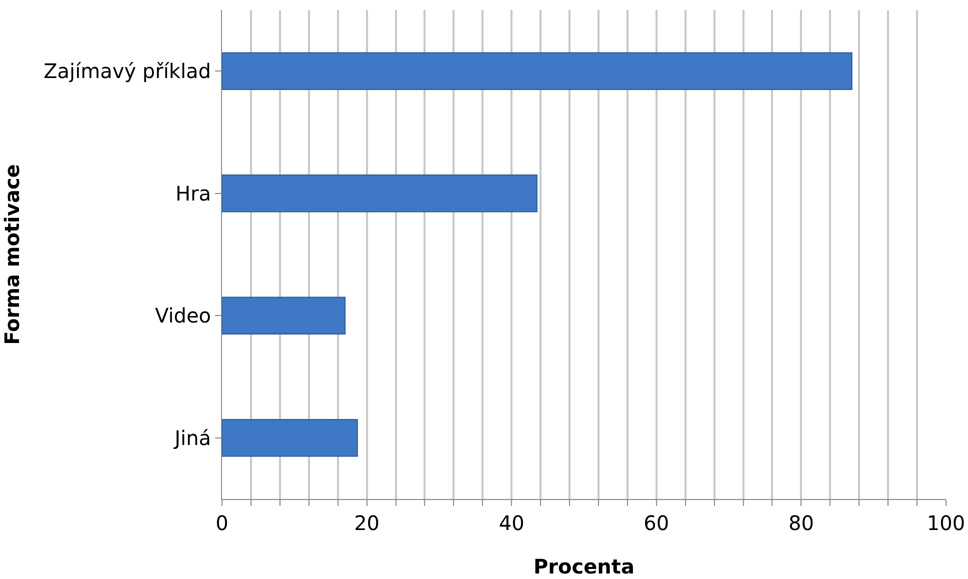 The width and height of the screenshot is (968, 579). I want to click on x-tick-label: 0, so click(222, 523).